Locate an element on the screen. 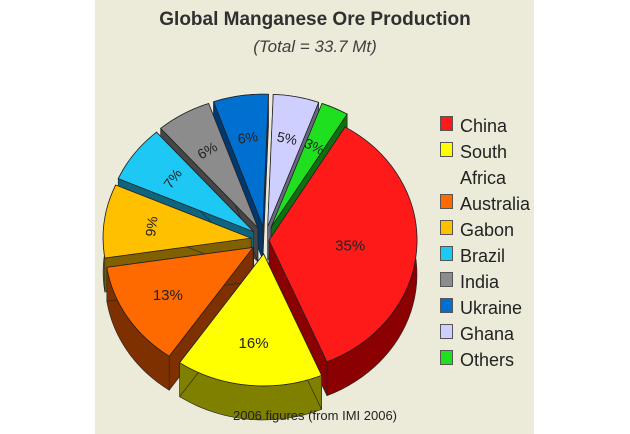 The height and width of the screenshot is (434, 630). legend-label: China is located at coordinates (484, 126).